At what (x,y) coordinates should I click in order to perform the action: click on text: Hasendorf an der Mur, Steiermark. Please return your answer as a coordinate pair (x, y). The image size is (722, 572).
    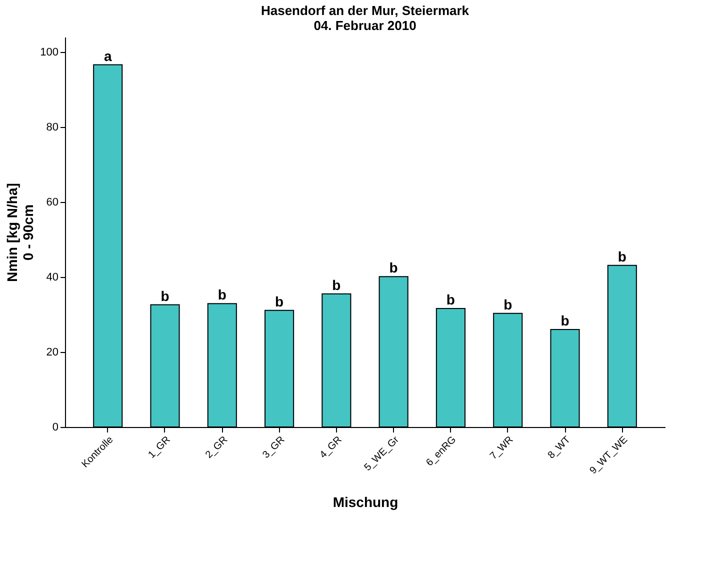
    Looking at the image, I should click on (365, 10).